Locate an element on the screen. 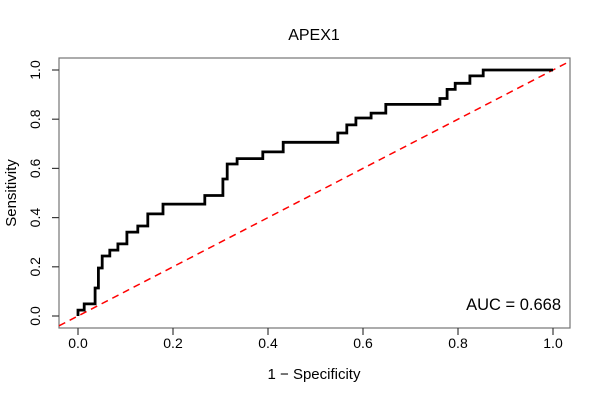  y-tick-label: 0.8 is located at coordinates (35, 119).